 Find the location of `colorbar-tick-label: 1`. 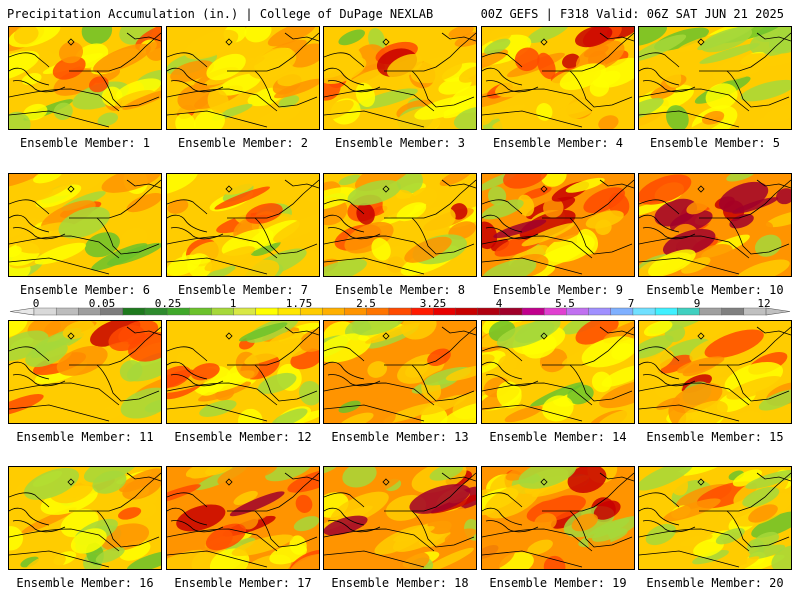

colorbar-tick-label: 1 is located at coordinates (233, 303).